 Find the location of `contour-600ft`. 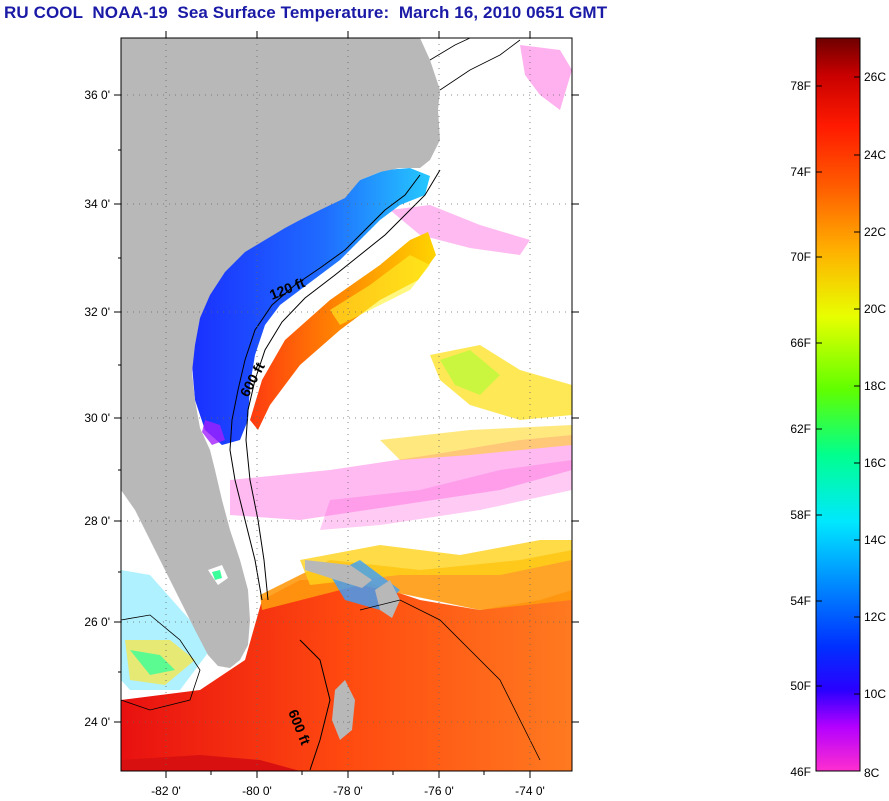

contour-600ft is located at coordinates (343, 385).